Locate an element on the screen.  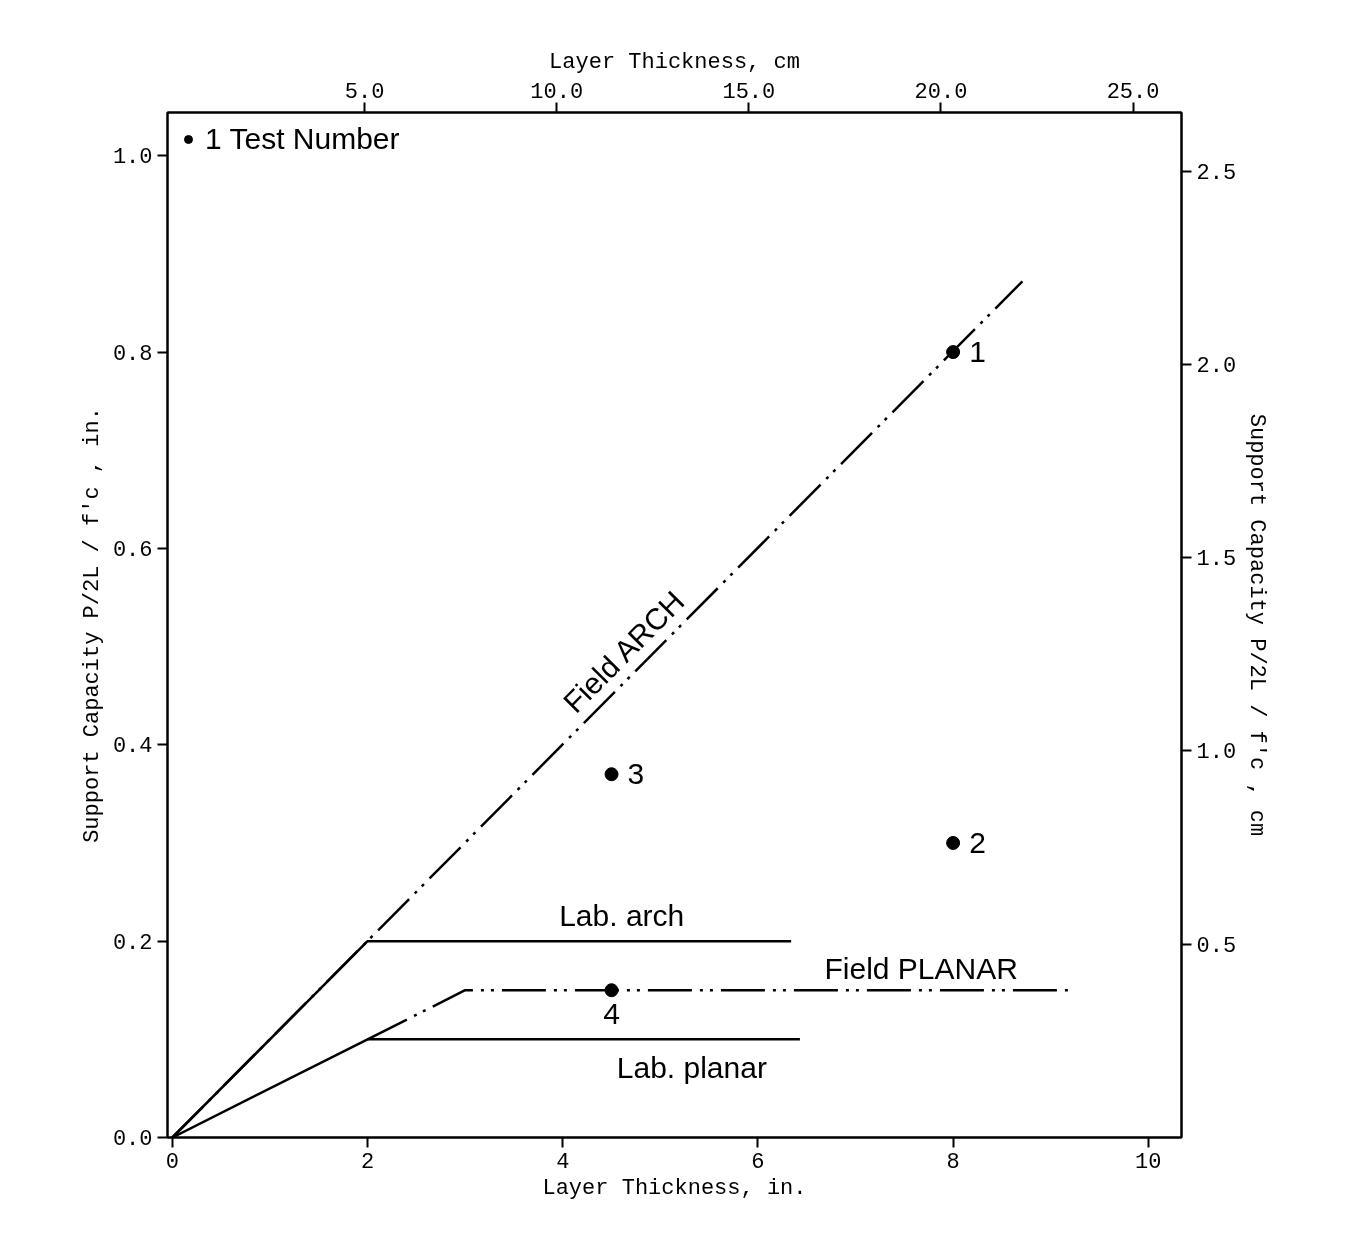
x2-tick-label: 5.0 is located at coordinates (364, 92).